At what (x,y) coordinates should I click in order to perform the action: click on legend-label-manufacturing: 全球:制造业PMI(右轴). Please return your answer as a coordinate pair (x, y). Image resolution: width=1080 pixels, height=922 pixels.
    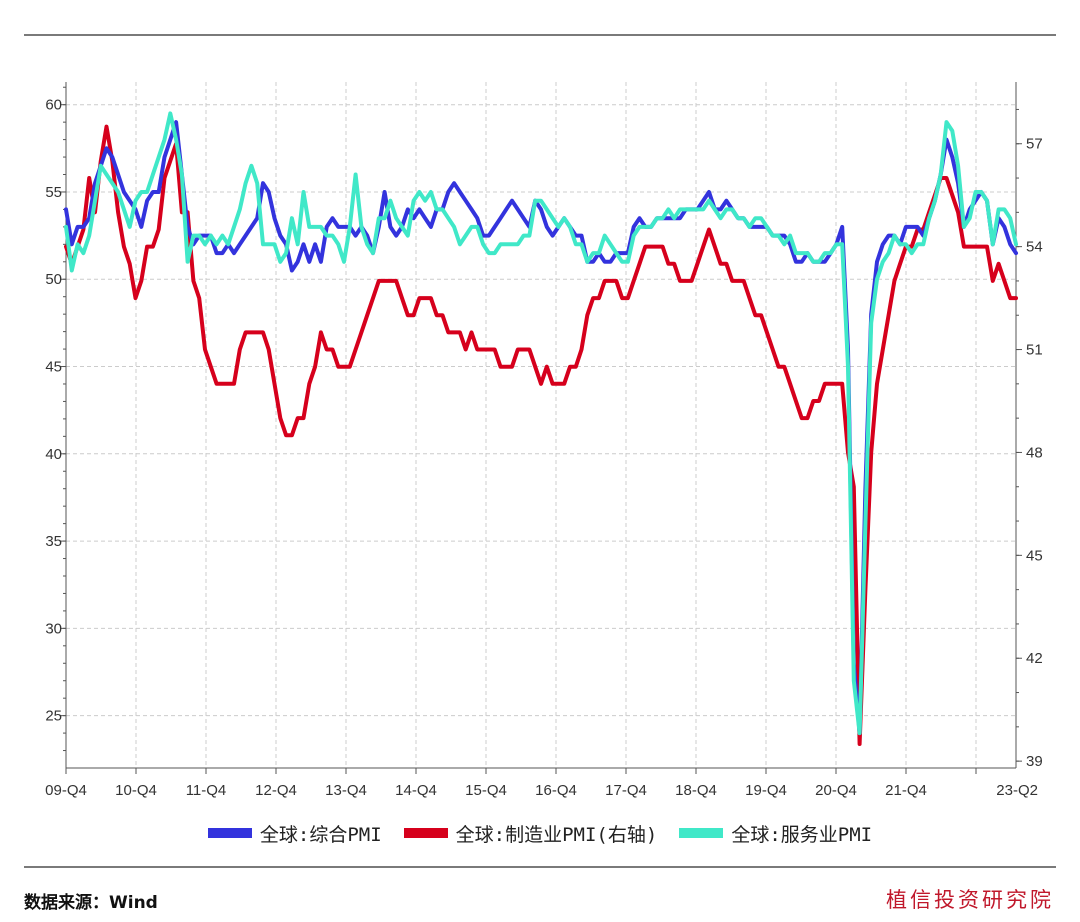
    Looking at the image, I should click on (556, 834).